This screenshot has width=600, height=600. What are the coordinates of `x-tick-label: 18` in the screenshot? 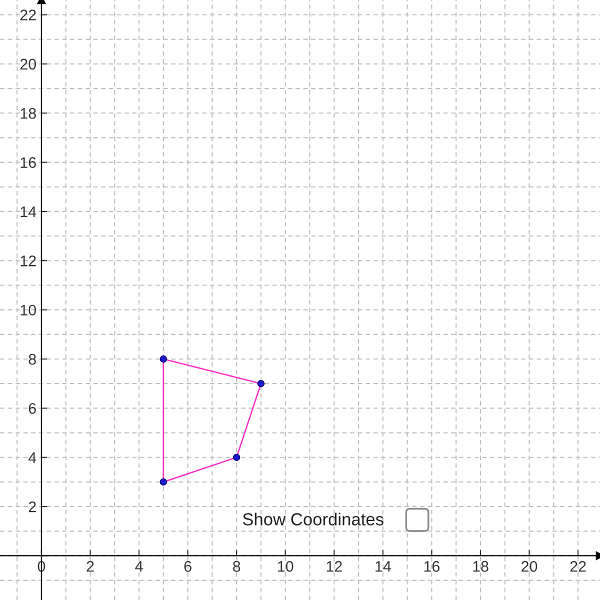 It's located at (480, 566).